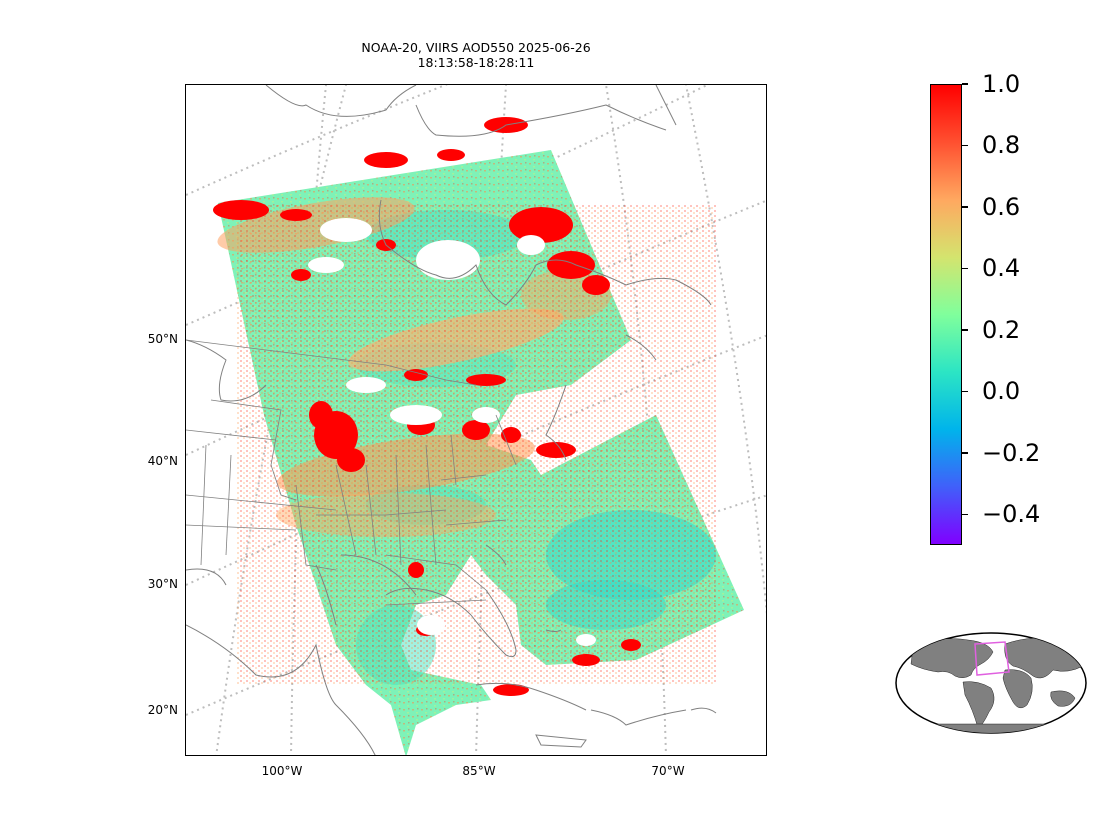 Image resolution: width=1120 pixels, height=840 pixels. I want to click on colorbar-tick-label: 0.8, so click(1001, 145).